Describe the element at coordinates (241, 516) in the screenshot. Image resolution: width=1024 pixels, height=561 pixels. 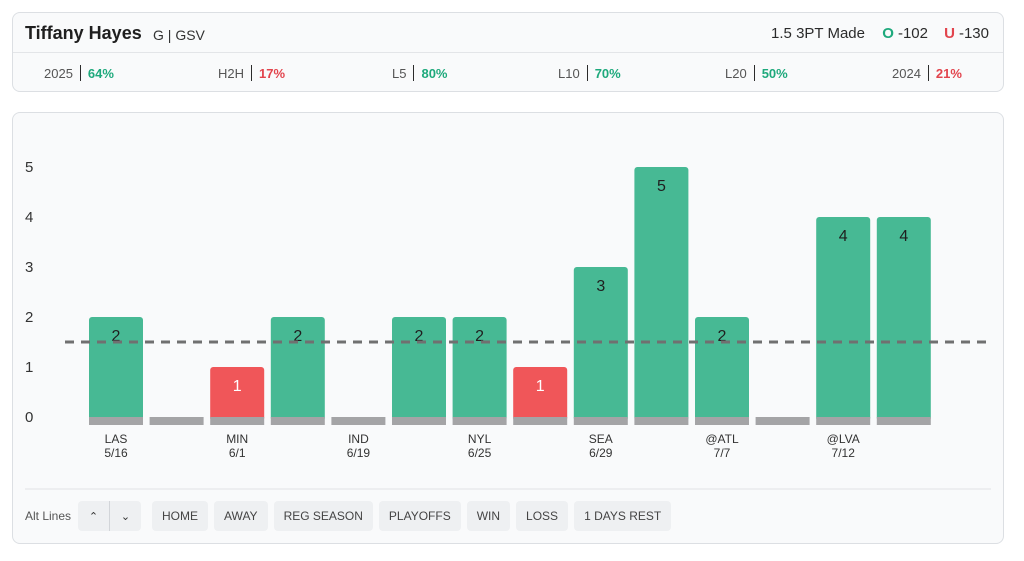
I see `filter-away: AWAY` at that location.